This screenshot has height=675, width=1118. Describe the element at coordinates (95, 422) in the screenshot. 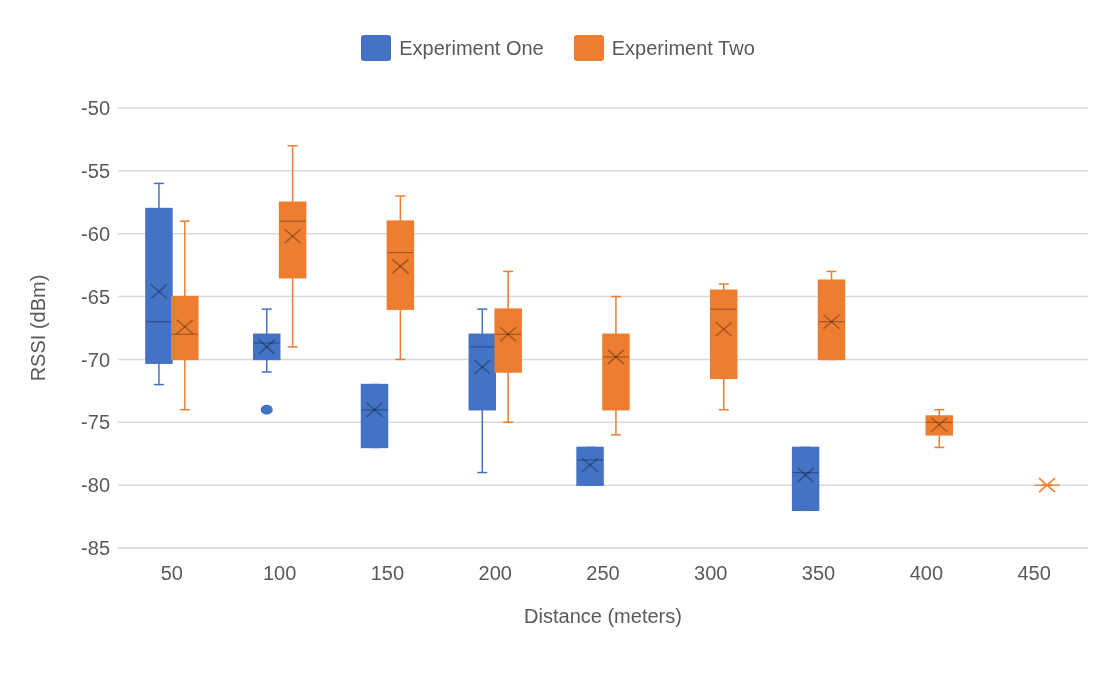

I see `y-tick-label: -75` at that location.